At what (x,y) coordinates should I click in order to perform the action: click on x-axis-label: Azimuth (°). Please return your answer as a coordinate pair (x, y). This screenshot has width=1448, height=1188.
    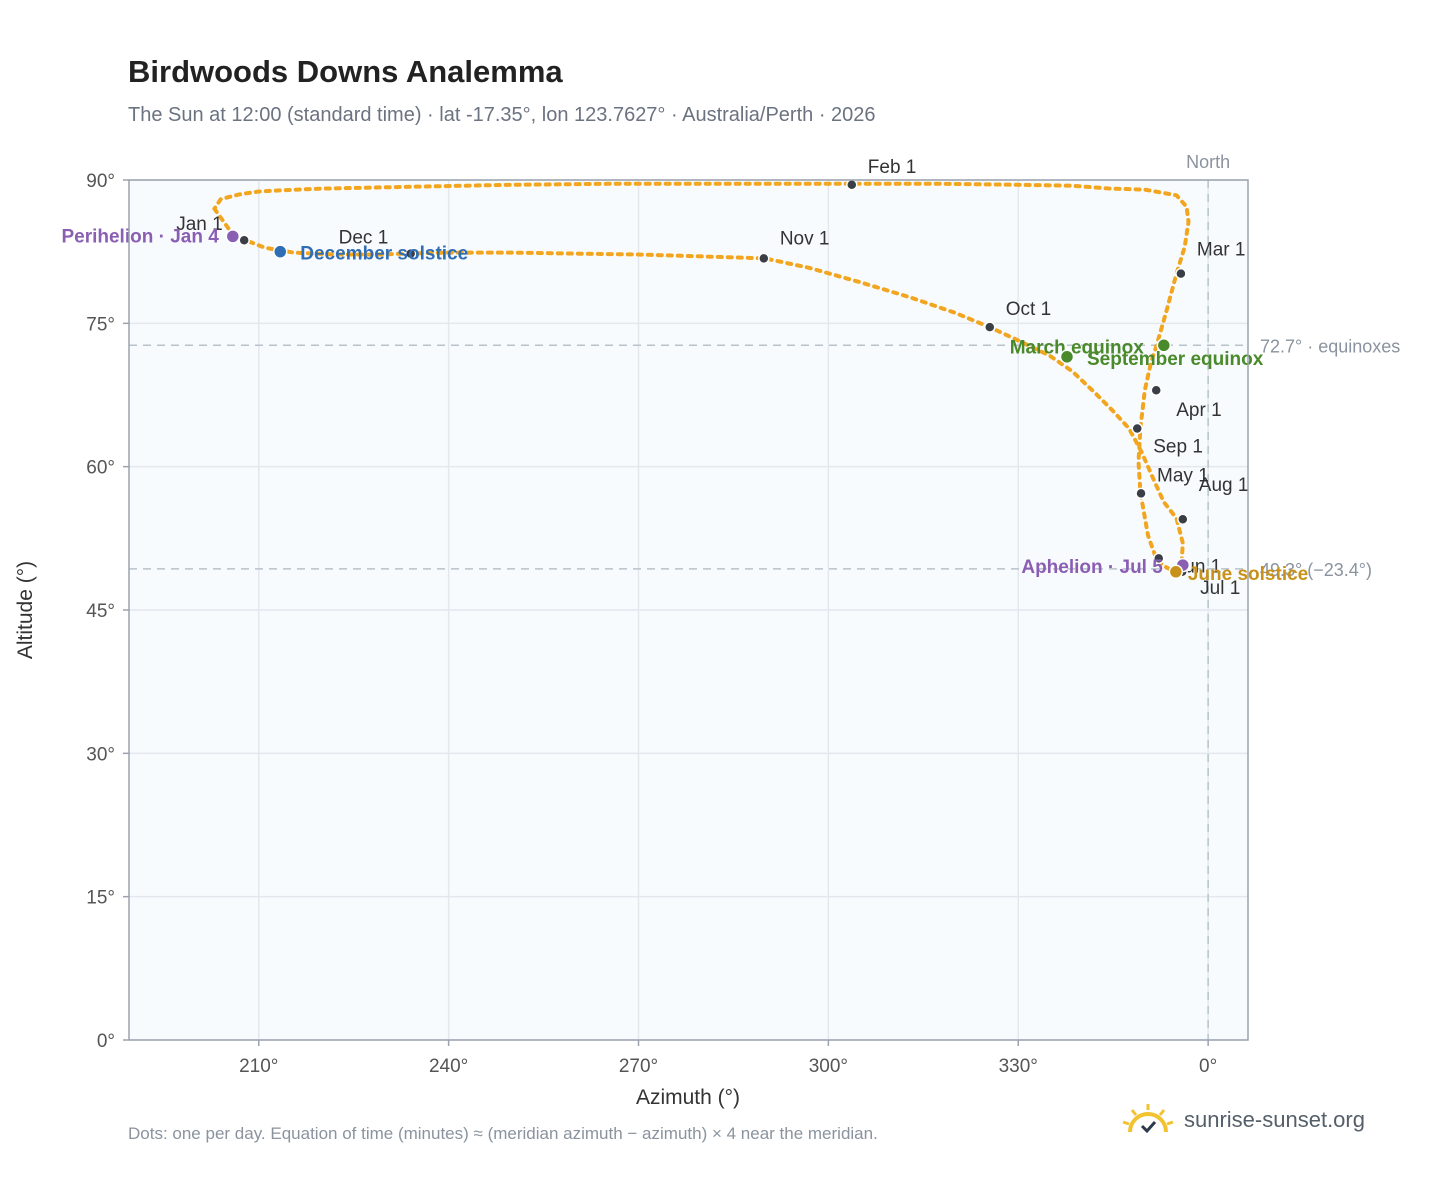
    Looking at the image, I should click on (688, 1097).